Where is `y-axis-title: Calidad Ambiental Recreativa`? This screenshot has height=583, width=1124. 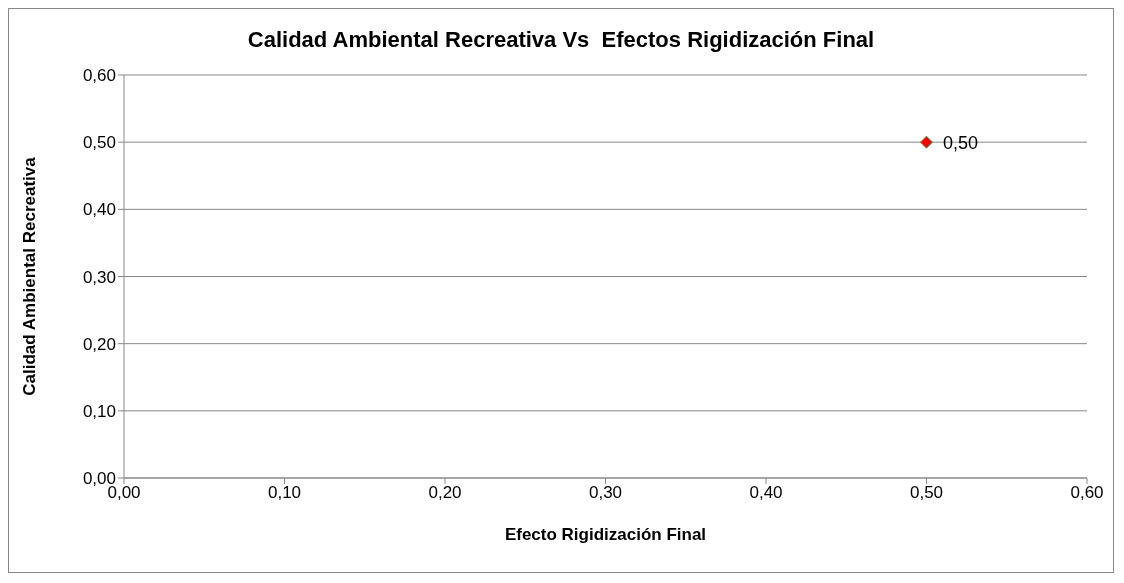
y-axis-title: Calidad Ambiental Recreativa is located at coordinates (30, 276).